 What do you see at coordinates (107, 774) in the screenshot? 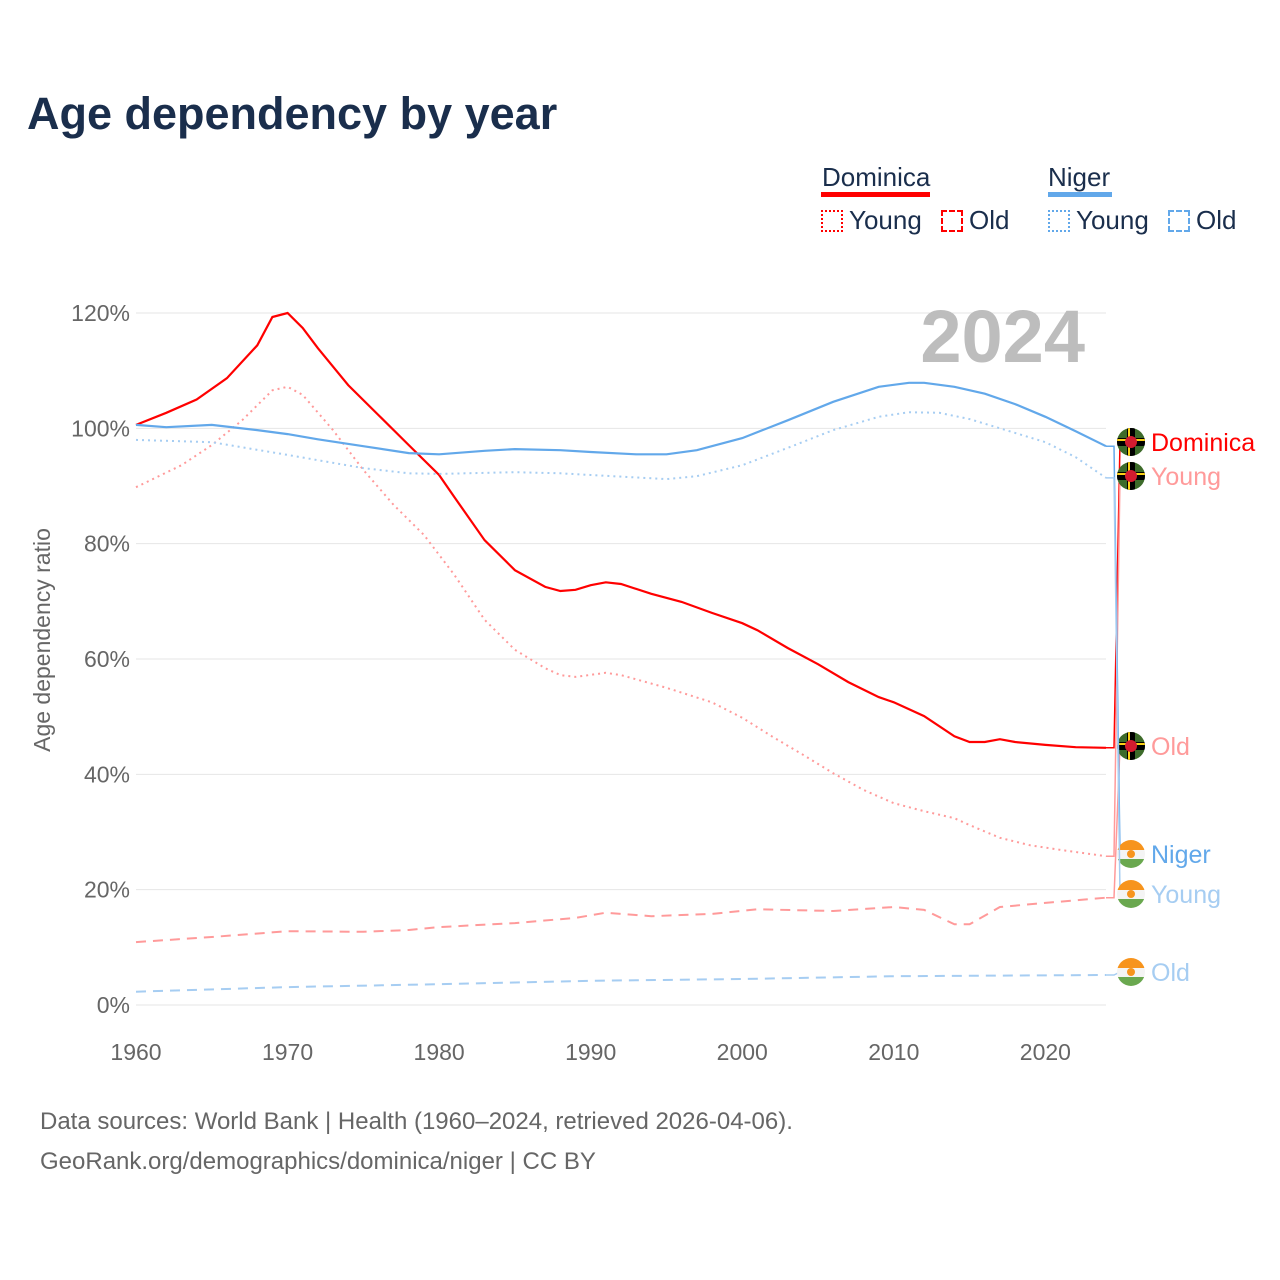
I see `y-tick-label: 40%` at bounding box center [107, 774].